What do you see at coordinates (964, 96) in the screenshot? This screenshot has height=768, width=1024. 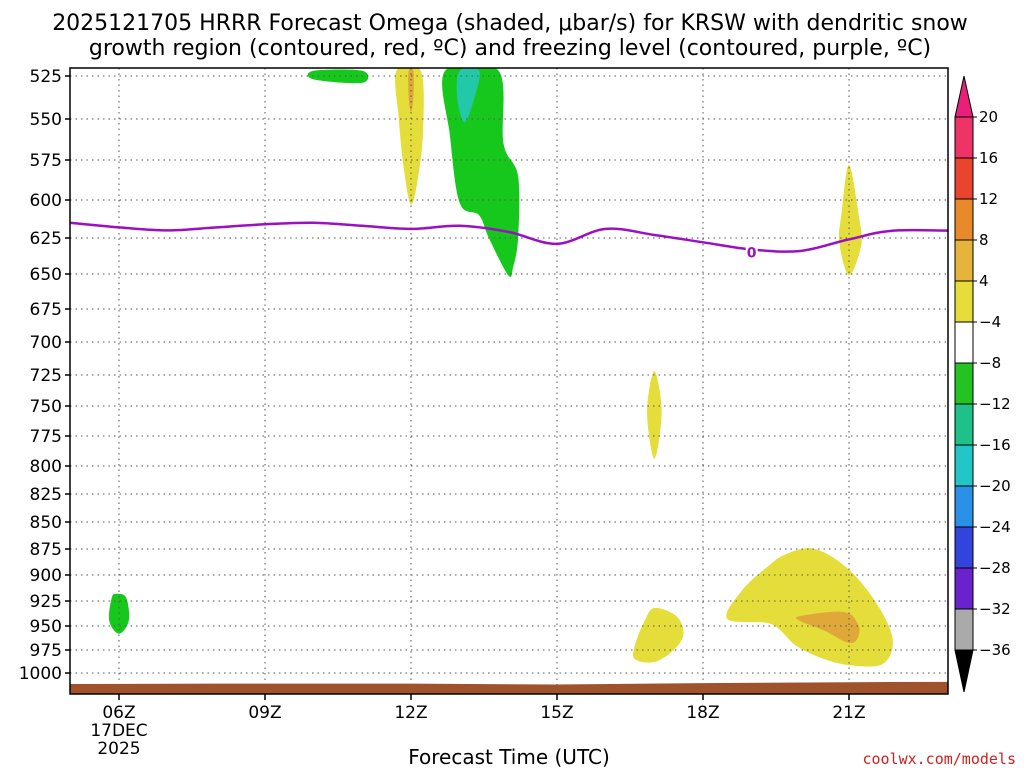 I see `colorbar-top-arrow` at bounding box center [964, 96].